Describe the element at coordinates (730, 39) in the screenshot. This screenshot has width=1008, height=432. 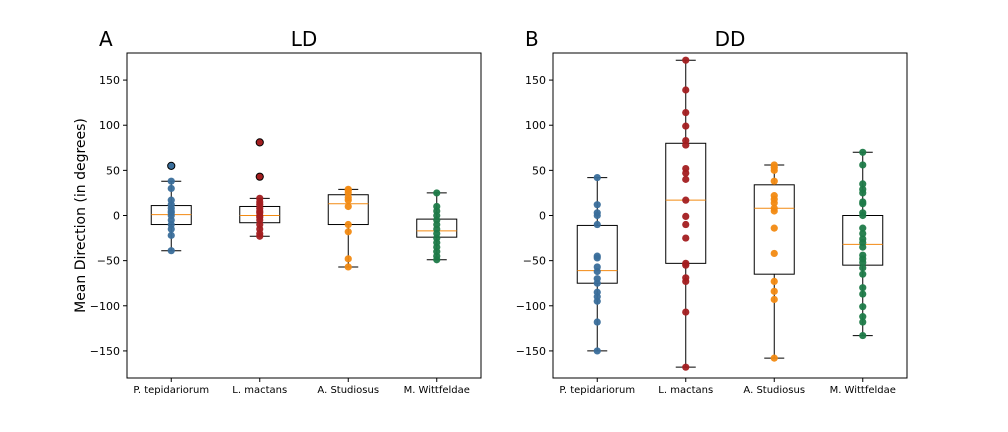
I see `panel-title: DD` at that location.